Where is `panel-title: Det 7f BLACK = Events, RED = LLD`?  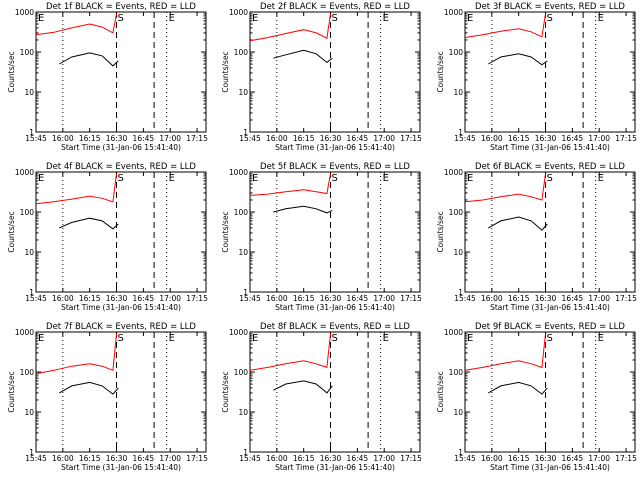 panel-title: Det 7f BLACK = Events, RED = LLD is located at coordinates (121, 327).